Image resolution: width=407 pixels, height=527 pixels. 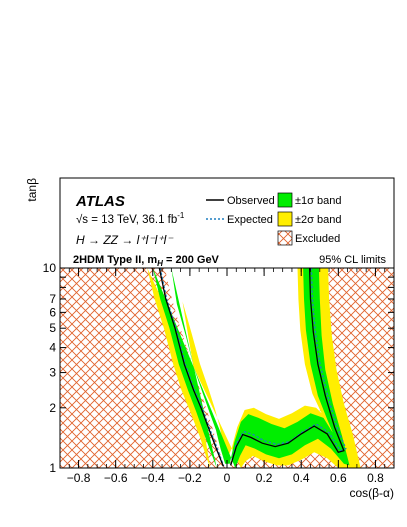 What do you see at coordinates (338, 478) in the screenshot?
I see `x-tick-label: 0.6` at bounding box center [338, 478].